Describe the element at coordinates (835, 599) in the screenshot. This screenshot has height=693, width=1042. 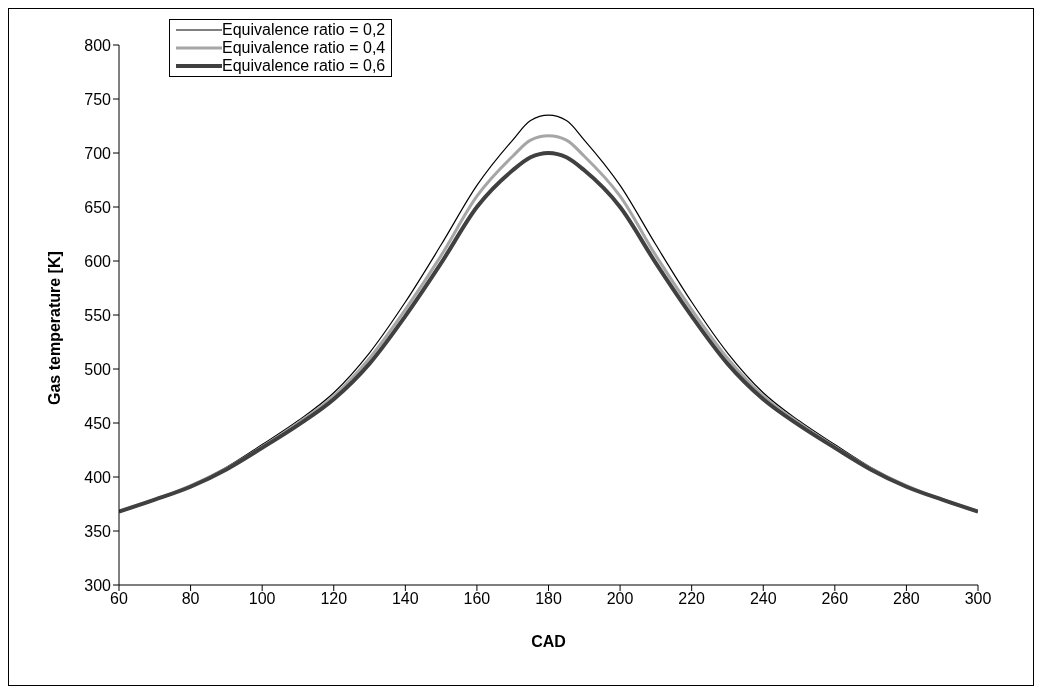
I see `x-tick-label: 260` at that location.